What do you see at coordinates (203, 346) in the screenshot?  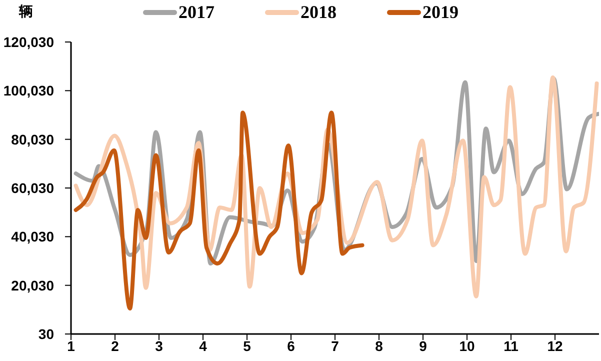 I see `x-tick-label: 4` at bounding box center [203, 346].